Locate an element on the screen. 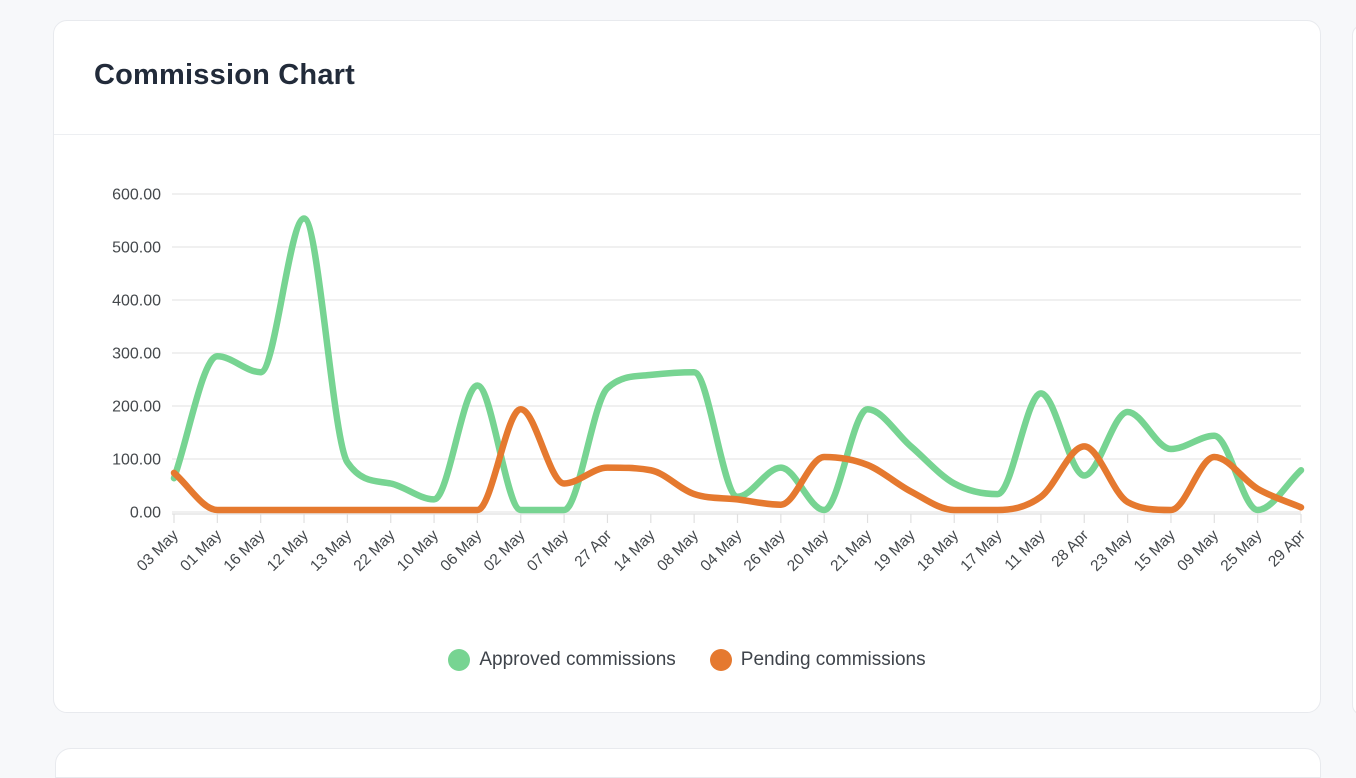 This screenshot has width=1356, height=778. x-axis-tick-label: 10 May is located at coordinates (418, 551).